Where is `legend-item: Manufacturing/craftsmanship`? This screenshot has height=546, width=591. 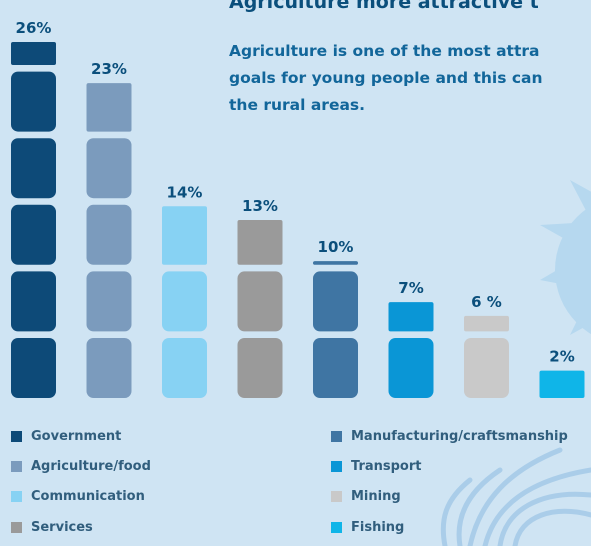 legend-item: Manufacturing/craftsmanship is located at coordinates (449, 436).